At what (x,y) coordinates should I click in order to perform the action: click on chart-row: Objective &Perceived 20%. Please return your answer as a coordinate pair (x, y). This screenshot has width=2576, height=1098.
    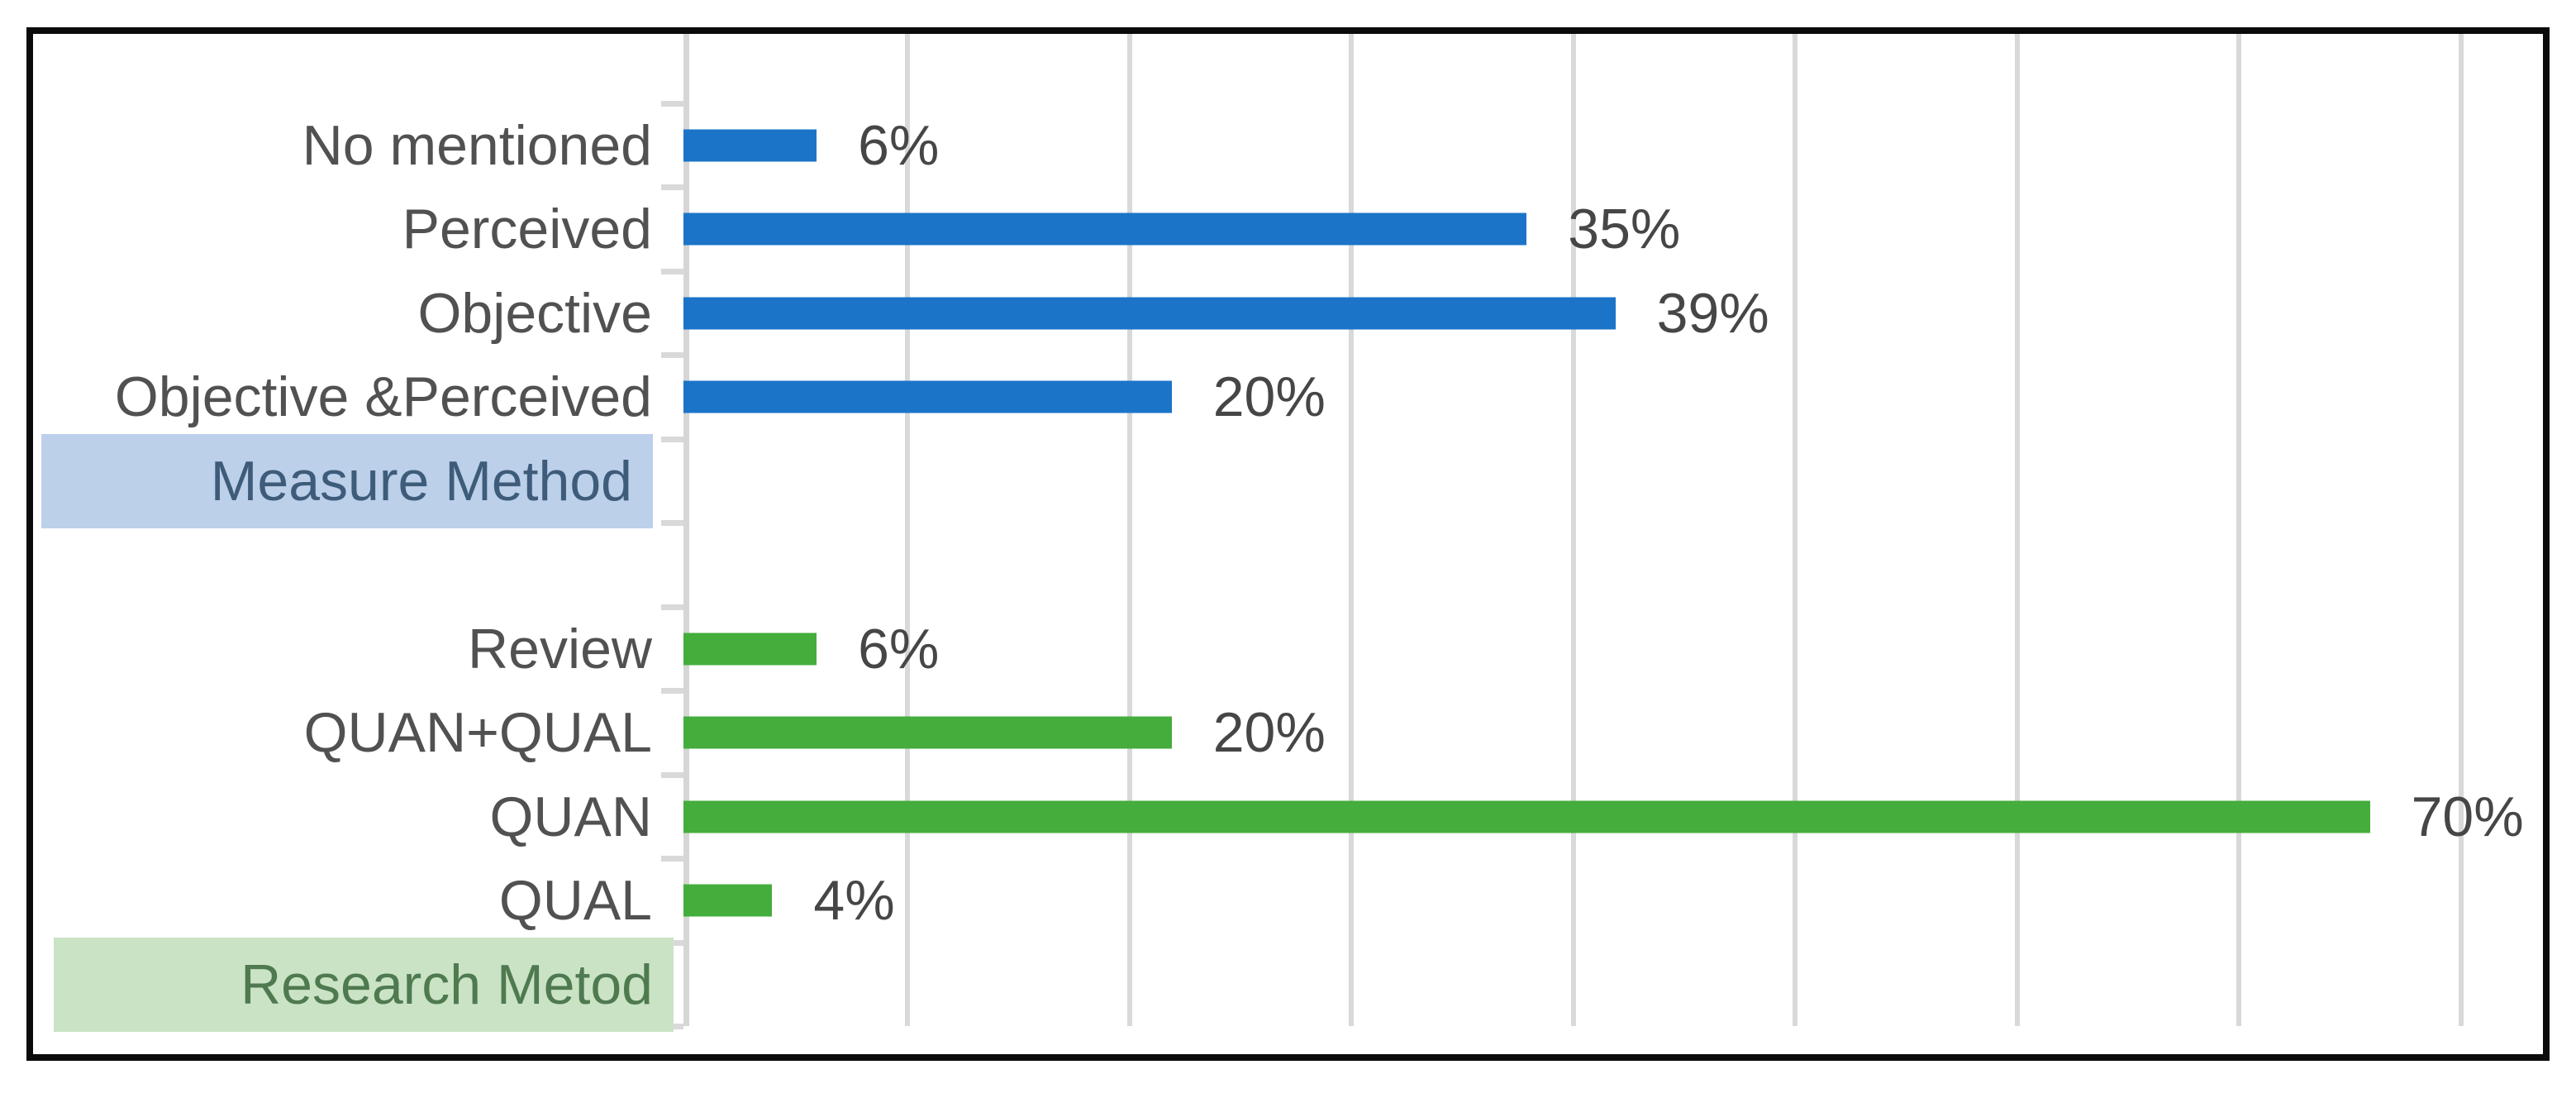
    Looking at the image, I should click on (1288, 398).